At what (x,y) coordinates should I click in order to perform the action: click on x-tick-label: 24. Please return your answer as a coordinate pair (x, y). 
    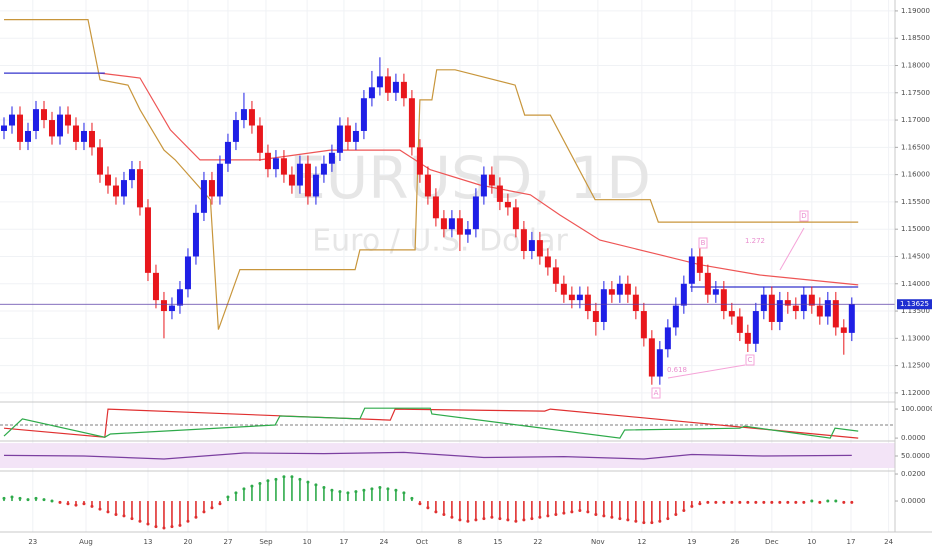
    Looking at the image, I should click on (888, 542).